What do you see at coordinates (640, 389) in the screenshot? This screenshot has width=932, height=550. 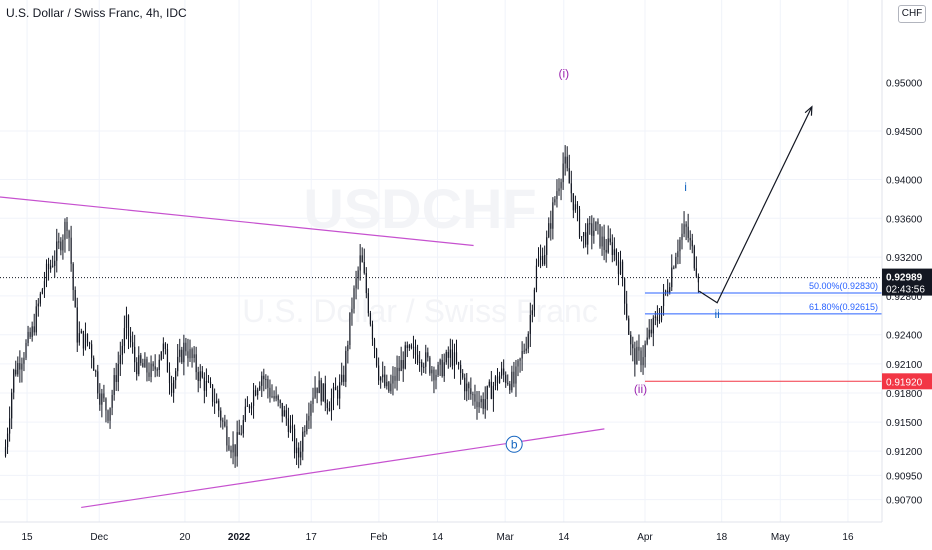 I see `wave-label: (ii)` at bounding box center [640, 389].